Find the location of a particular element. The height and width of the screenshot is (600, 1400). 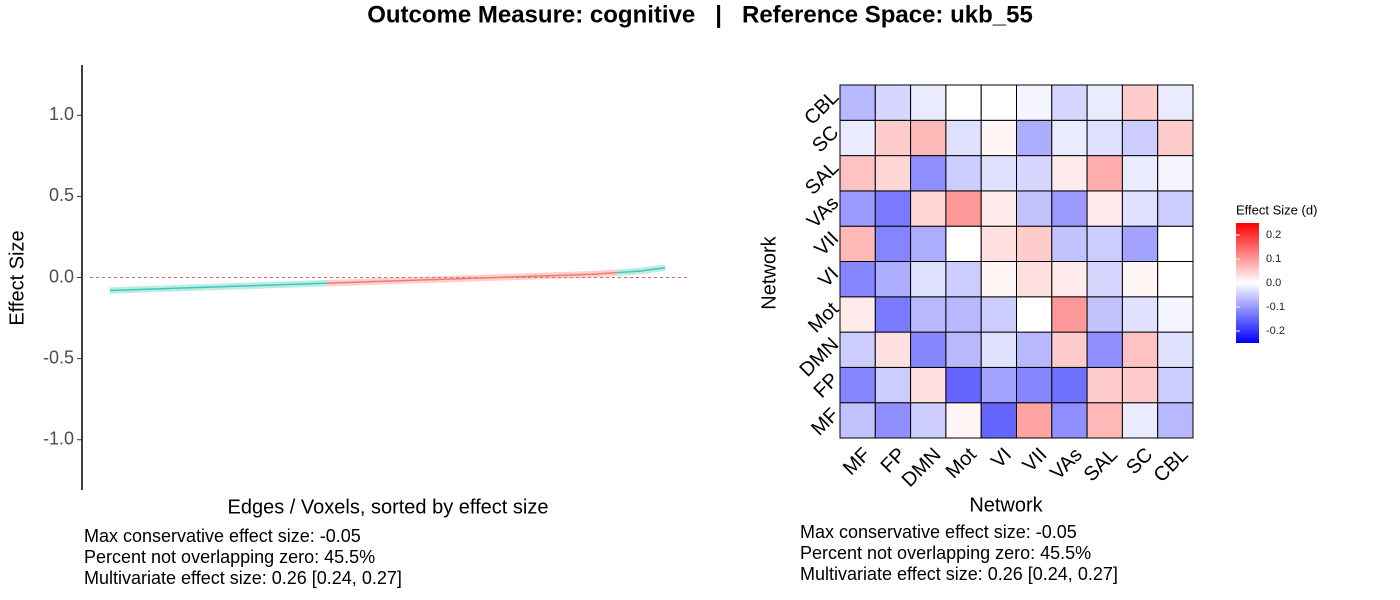

x-tick-label: VI is located at coordinates (1001, 458).